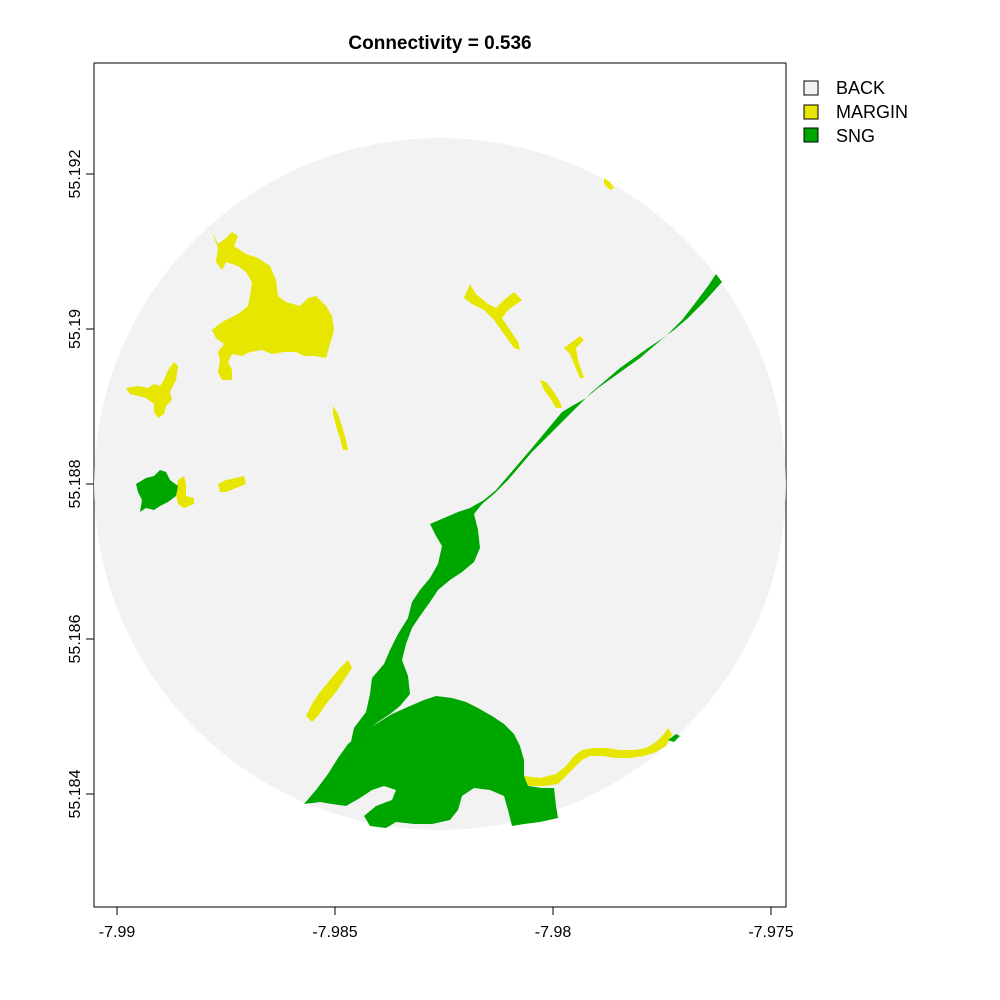  What do you see at coordinates (75, 329) in the screenshot?
I see `y-tick-label: 55.19` at bounding box center [75, 329].